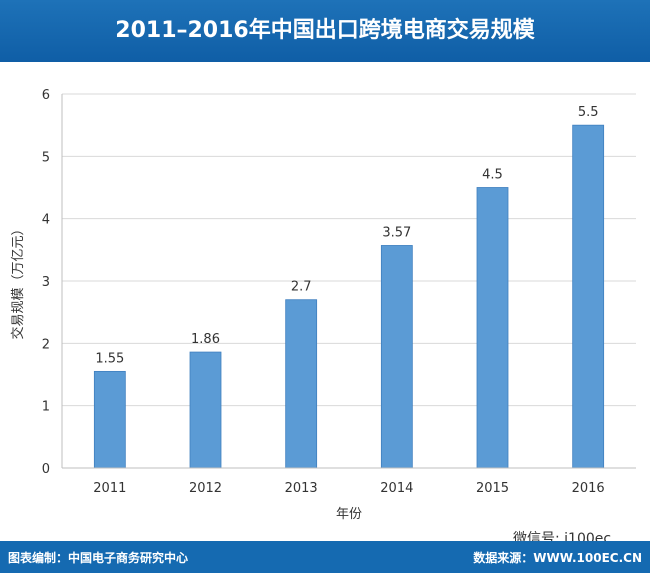 Image resolution: width=650 pixels, height=573 pixels. I want to click on x-tick-label: 2011, so click(109, 488).